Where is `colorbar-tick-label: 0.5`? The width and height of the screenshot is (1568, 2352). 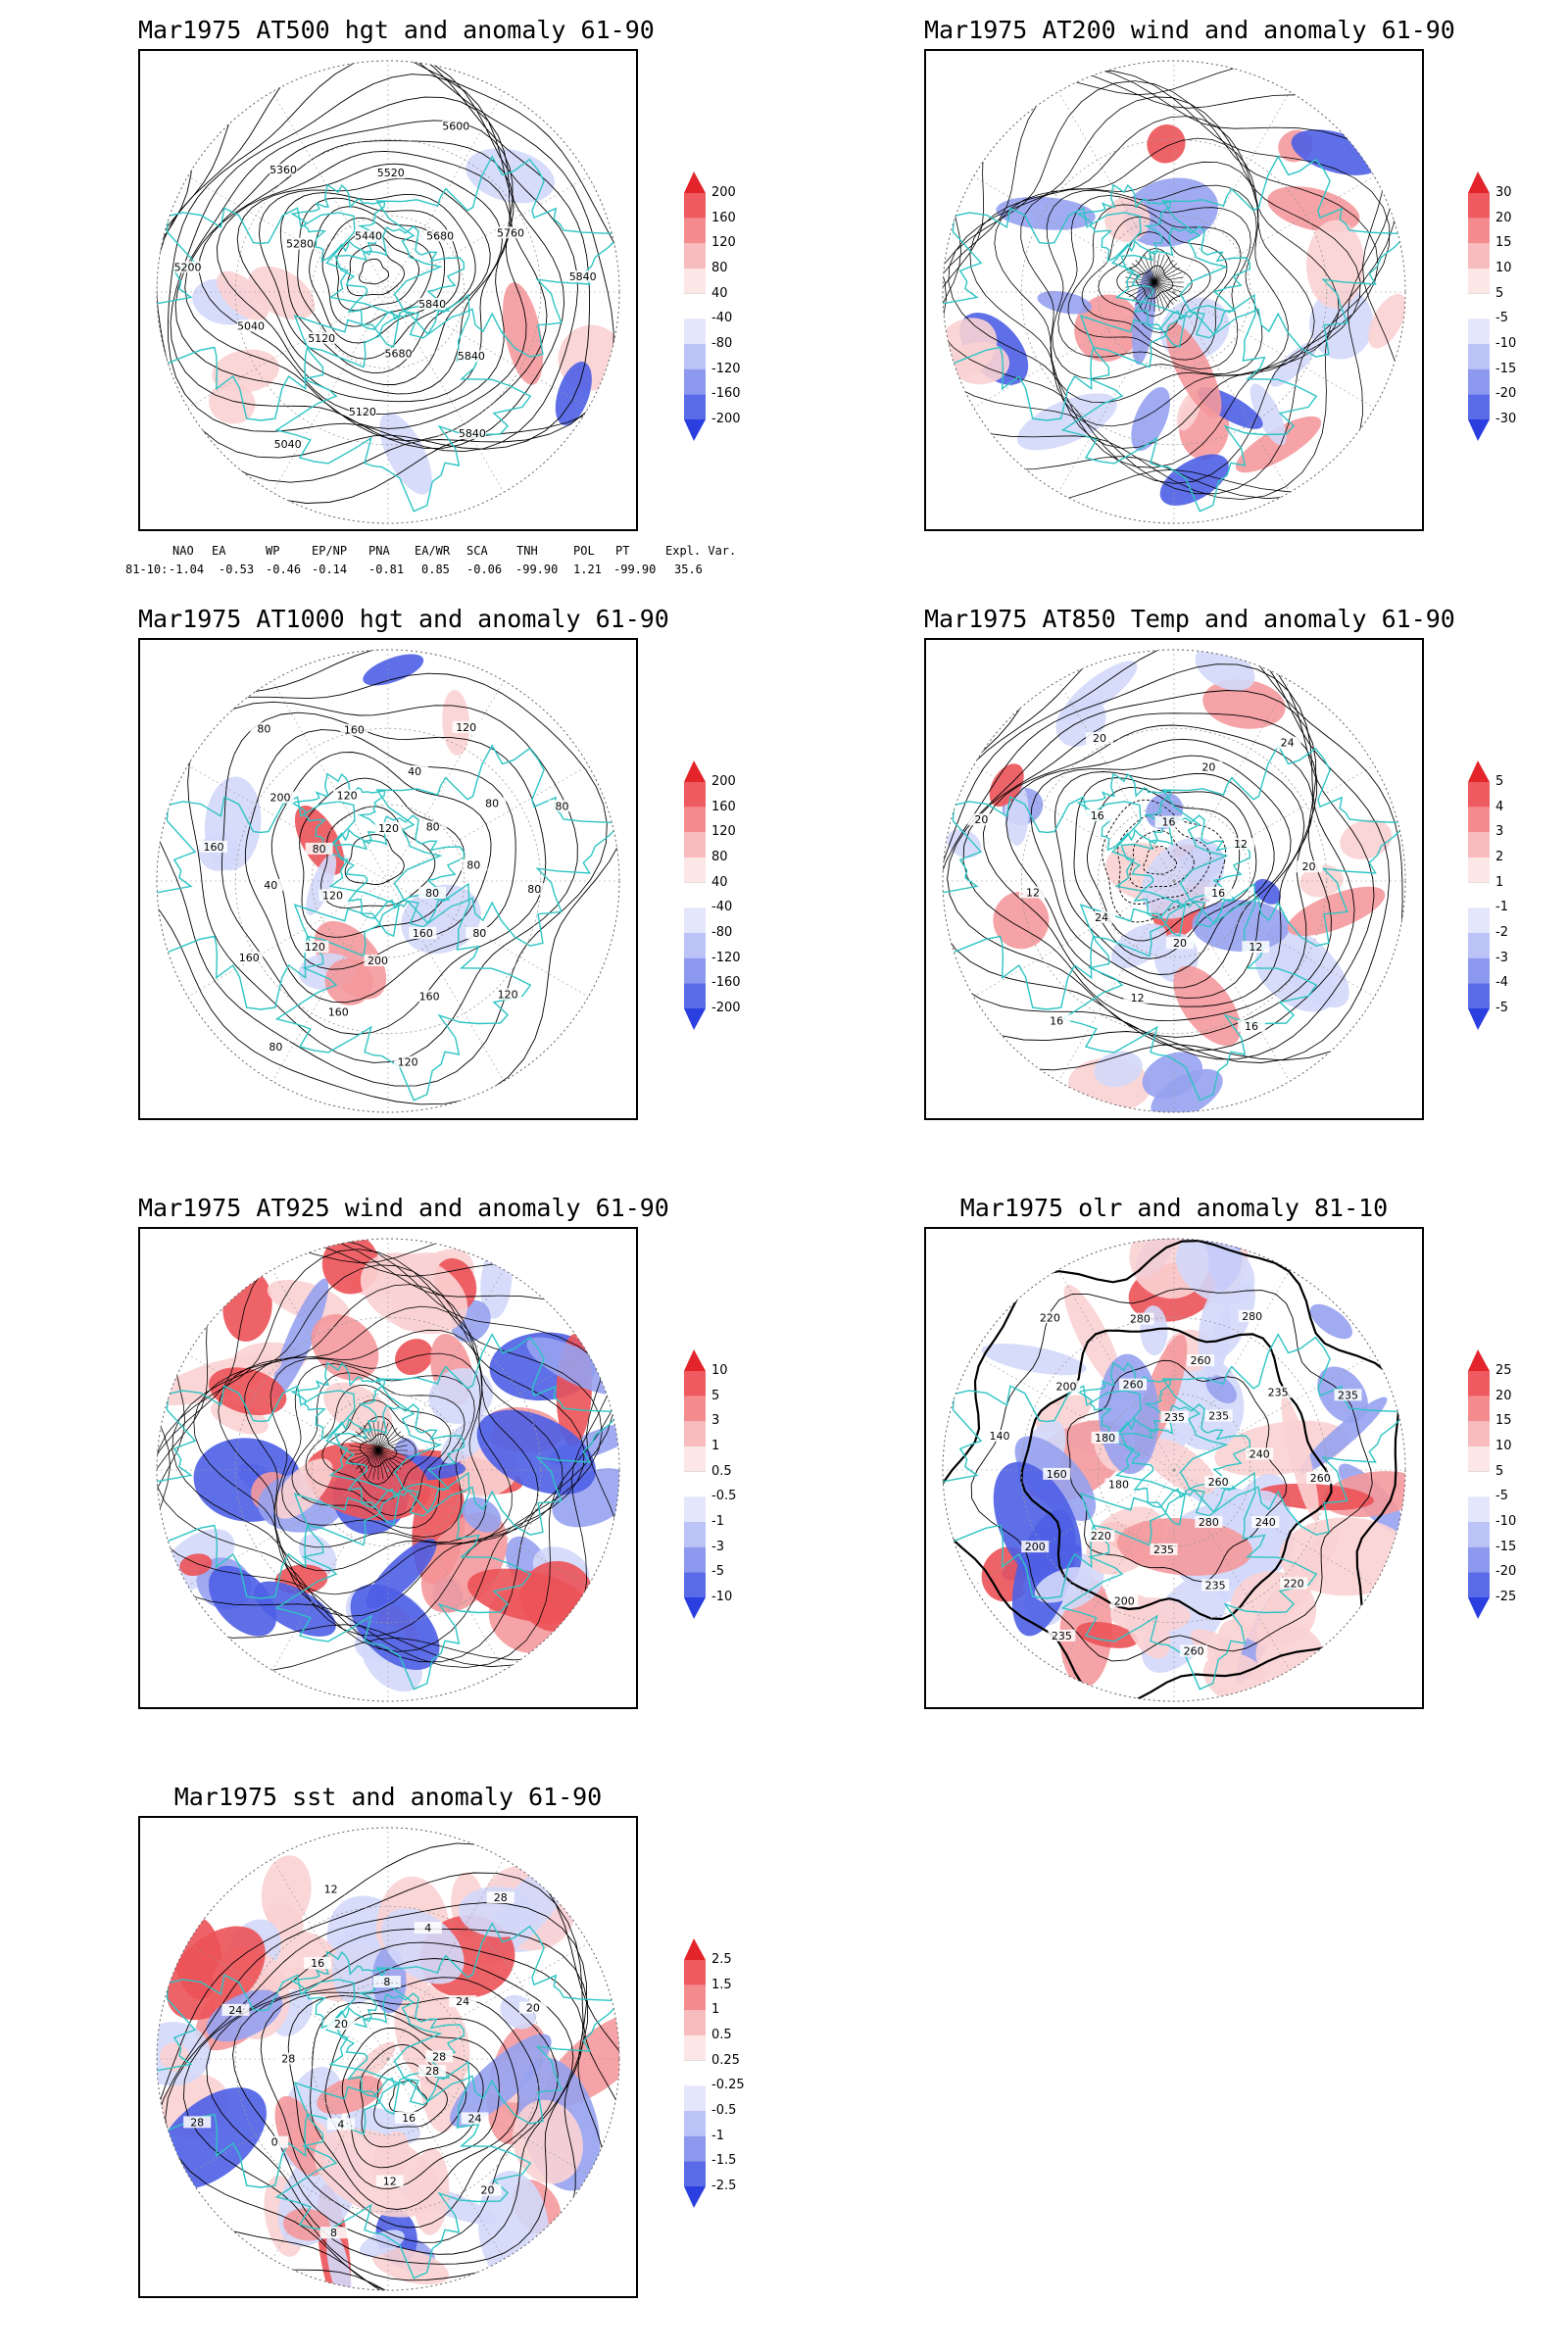 colorbar-tick-label: 0.5 is located at coordinates (721, 1471).